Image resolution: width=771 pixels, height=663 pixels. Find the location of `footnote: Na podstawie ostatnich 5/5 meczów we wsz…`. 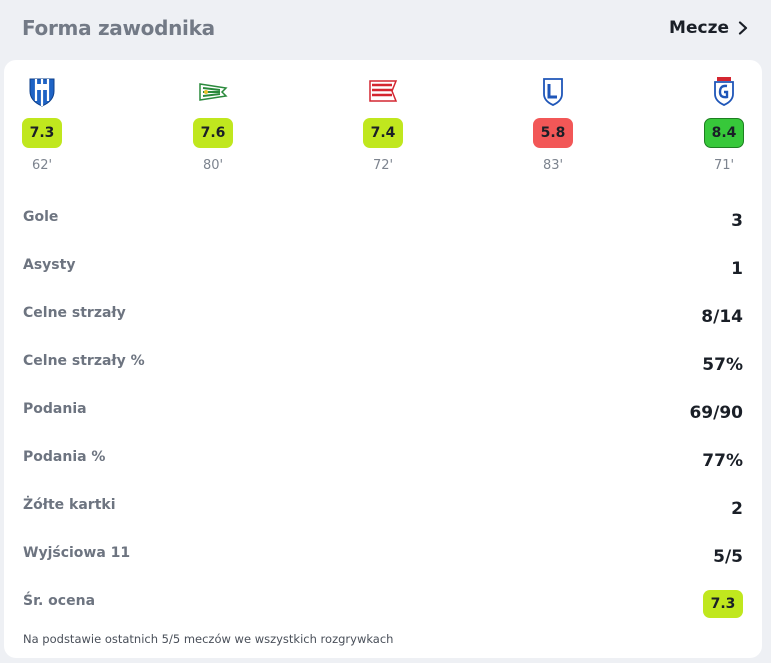

footnote: Na podstawie ostatnich 5/5 meczów we wsz… is located at coordinates (208, 639).